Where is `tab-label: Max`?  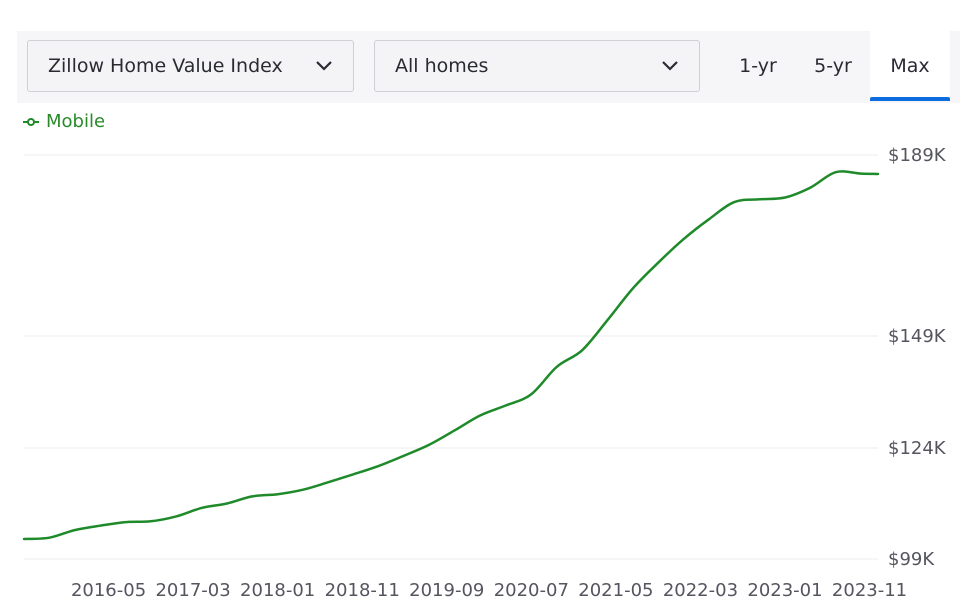 tab-label: Max is located at coordinates (910, 66).